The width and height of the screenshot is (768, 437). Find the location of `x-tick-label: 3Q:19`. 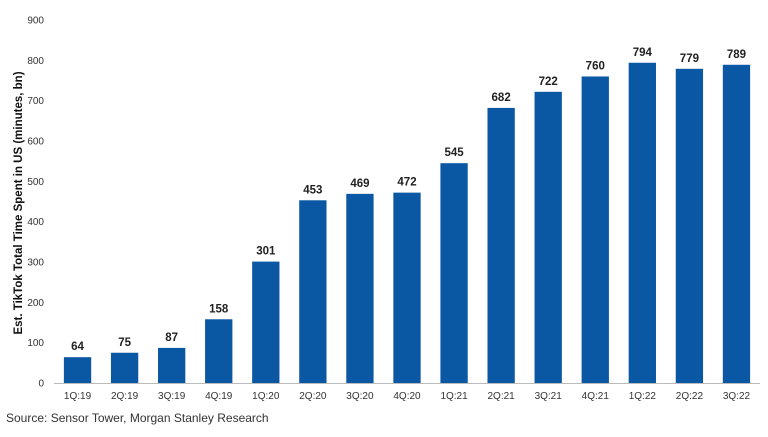

x-tick-label: 3Q:19 is located at coordinates (172, 396).